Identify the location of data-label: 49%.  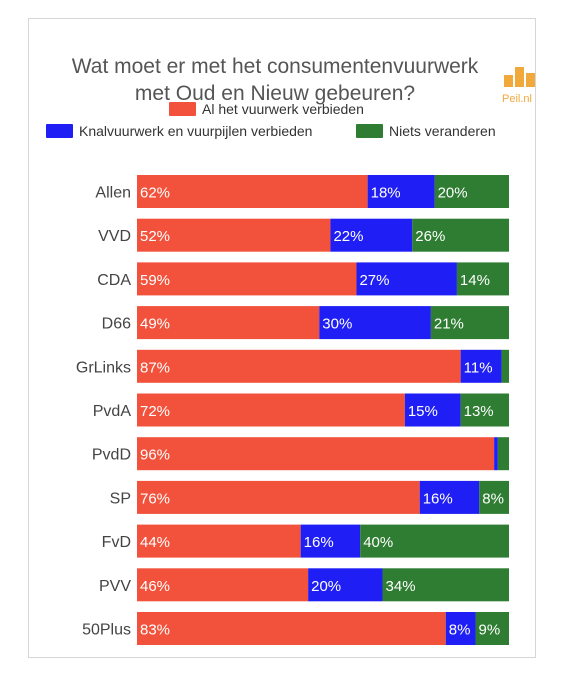
(155, 324).